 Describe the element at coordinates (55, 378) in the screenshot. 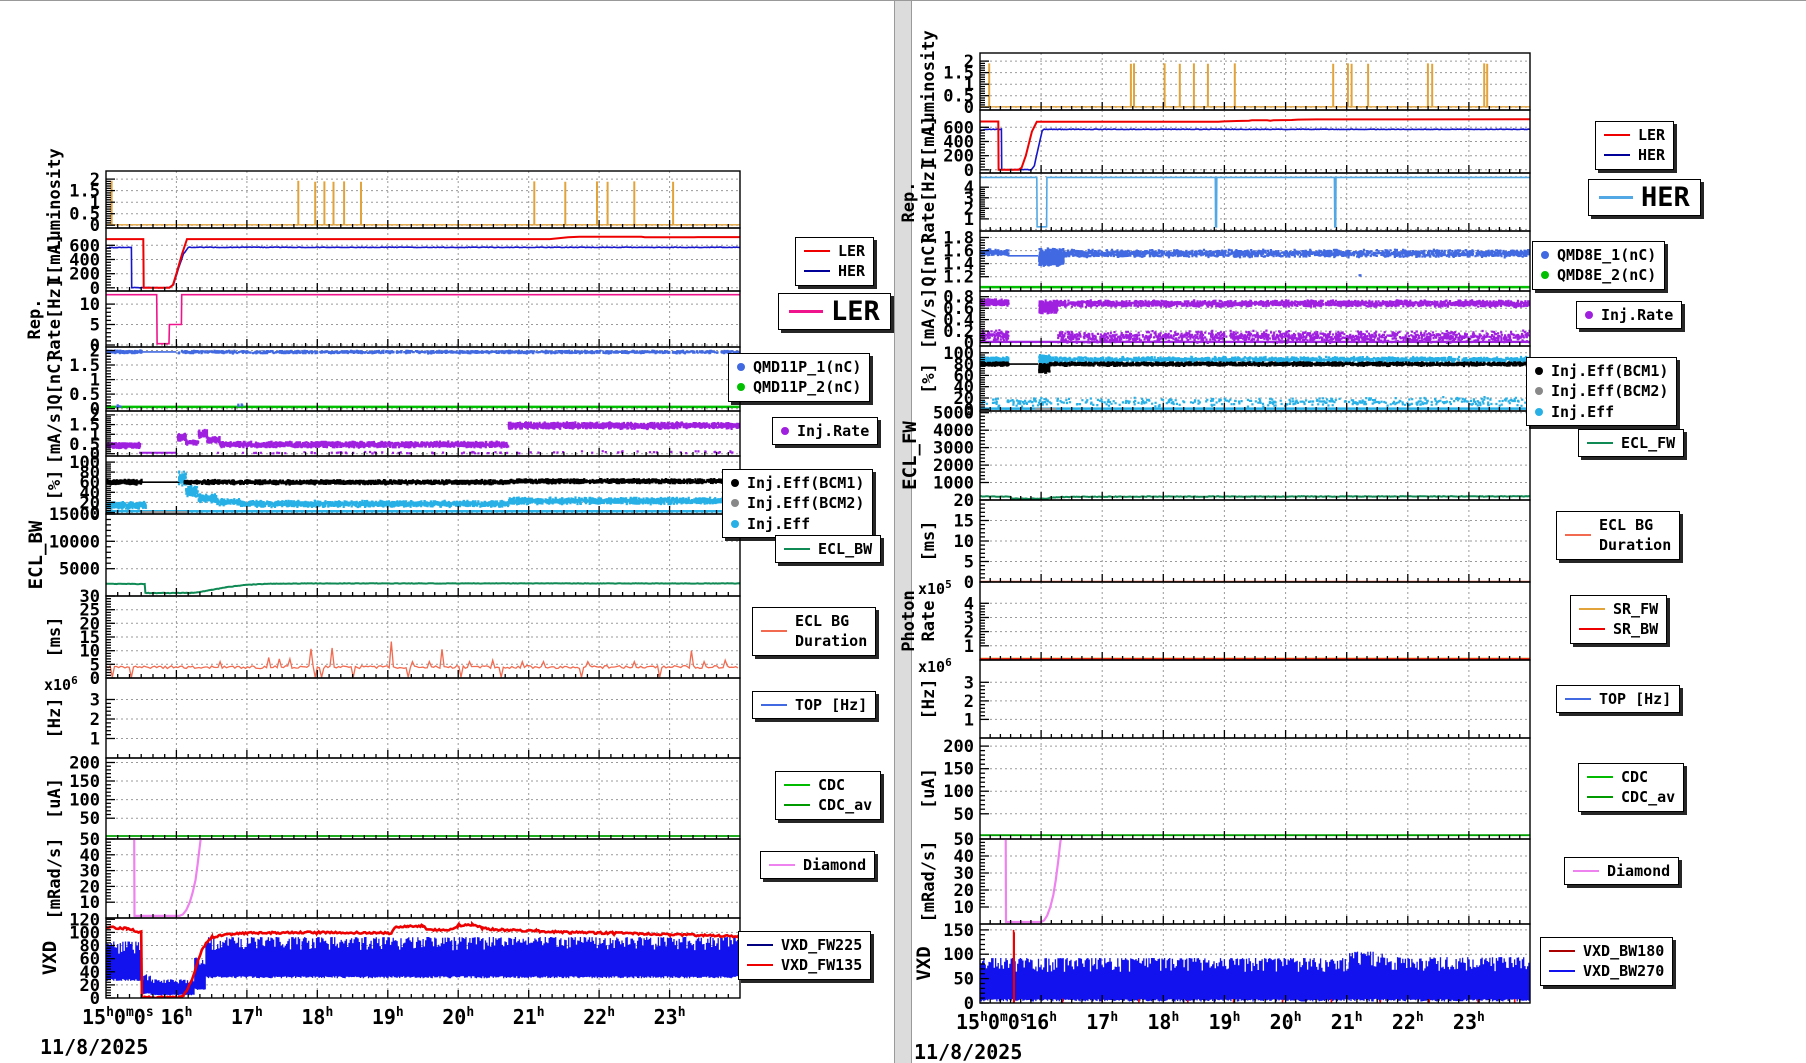

I see `y-axis-label: Q[nC]` at that location.